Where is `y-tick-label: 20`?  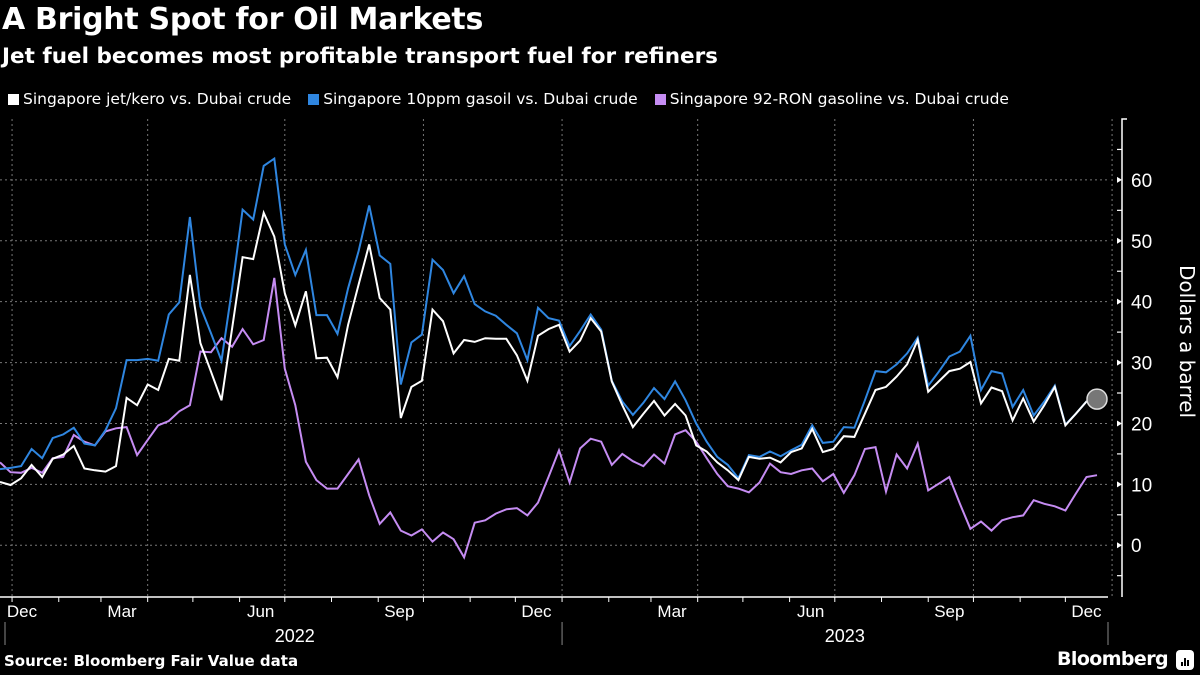
y-tick-label: 20 is located at coordinates (1141, 424).